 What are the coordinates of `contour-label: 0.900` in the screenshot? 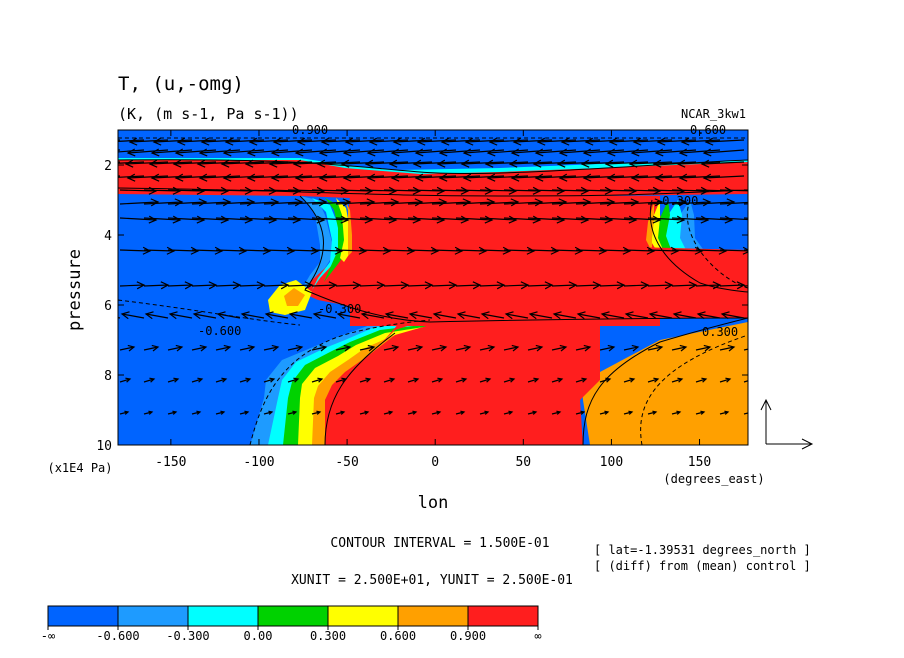 It's located at (310, 130).